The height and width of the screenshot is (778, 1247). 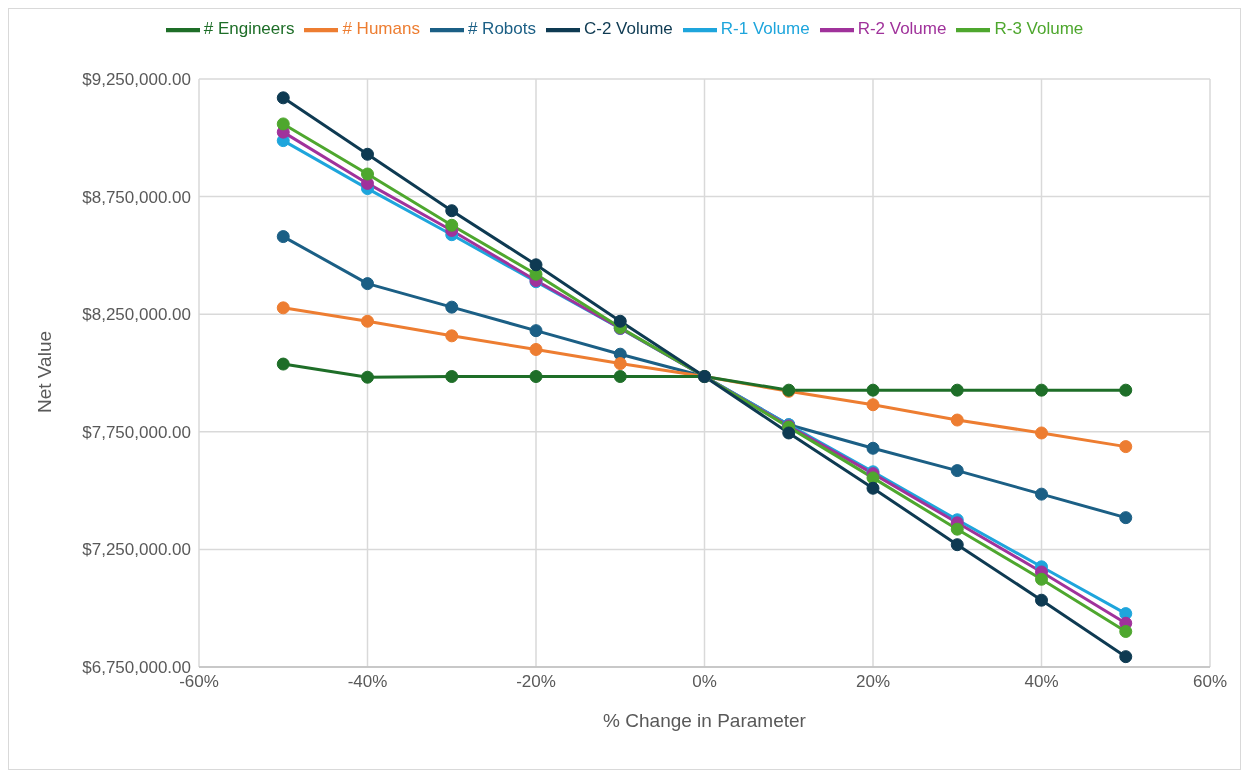 What do you see at coordinates (249, 29) in the screenshot?
I see `legend-label: # Engineers` at bounding box center [249, 29].